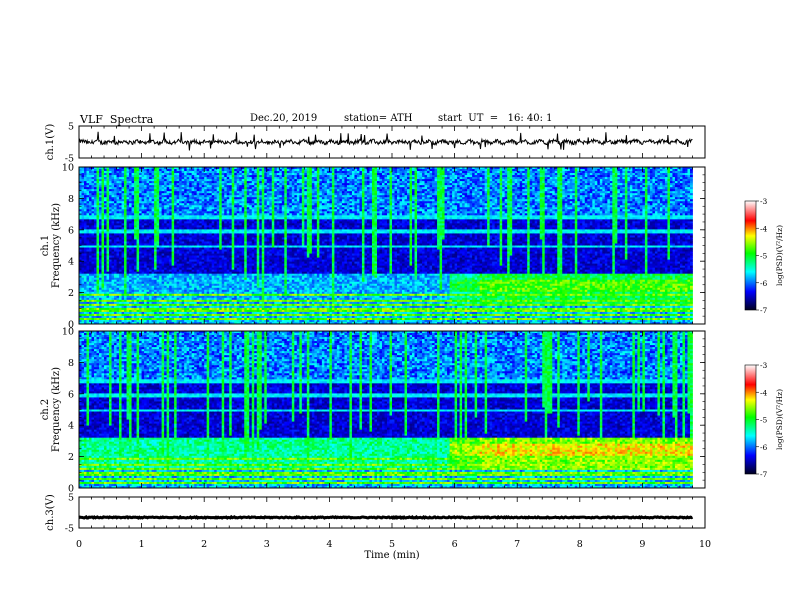 This screenshot has height=612, width=792. I want to click on ch1-colorbar: -7 -6 -5 -4 -3 log(PSD)(V²/Hz), so click(764, 256).